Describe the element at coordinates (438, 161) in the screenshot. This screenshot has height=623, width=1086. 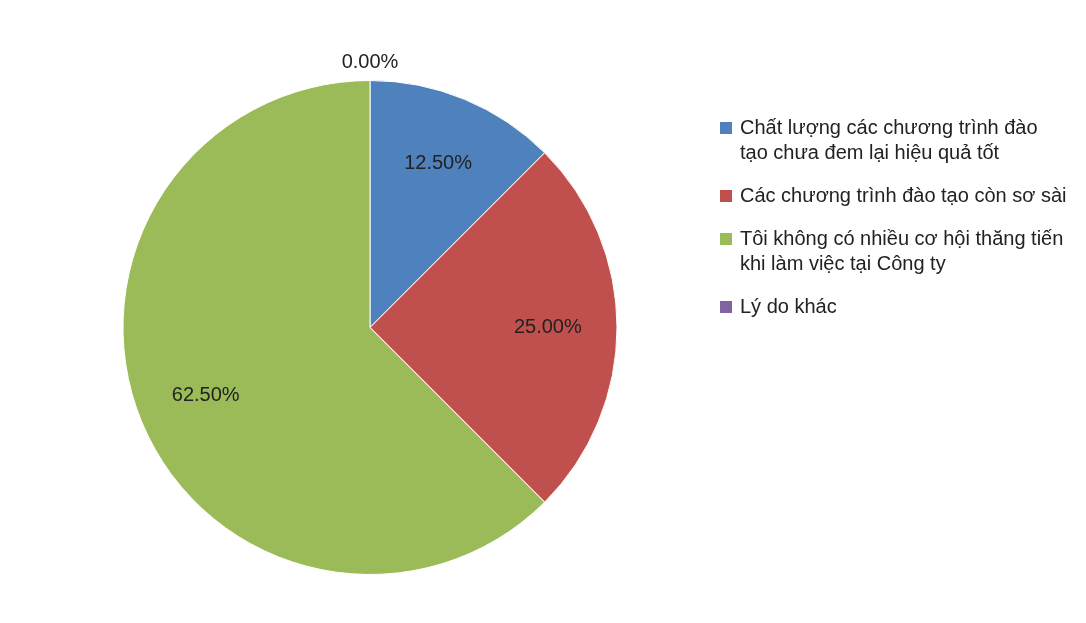
I see `data-label: 12.50%` at that location.